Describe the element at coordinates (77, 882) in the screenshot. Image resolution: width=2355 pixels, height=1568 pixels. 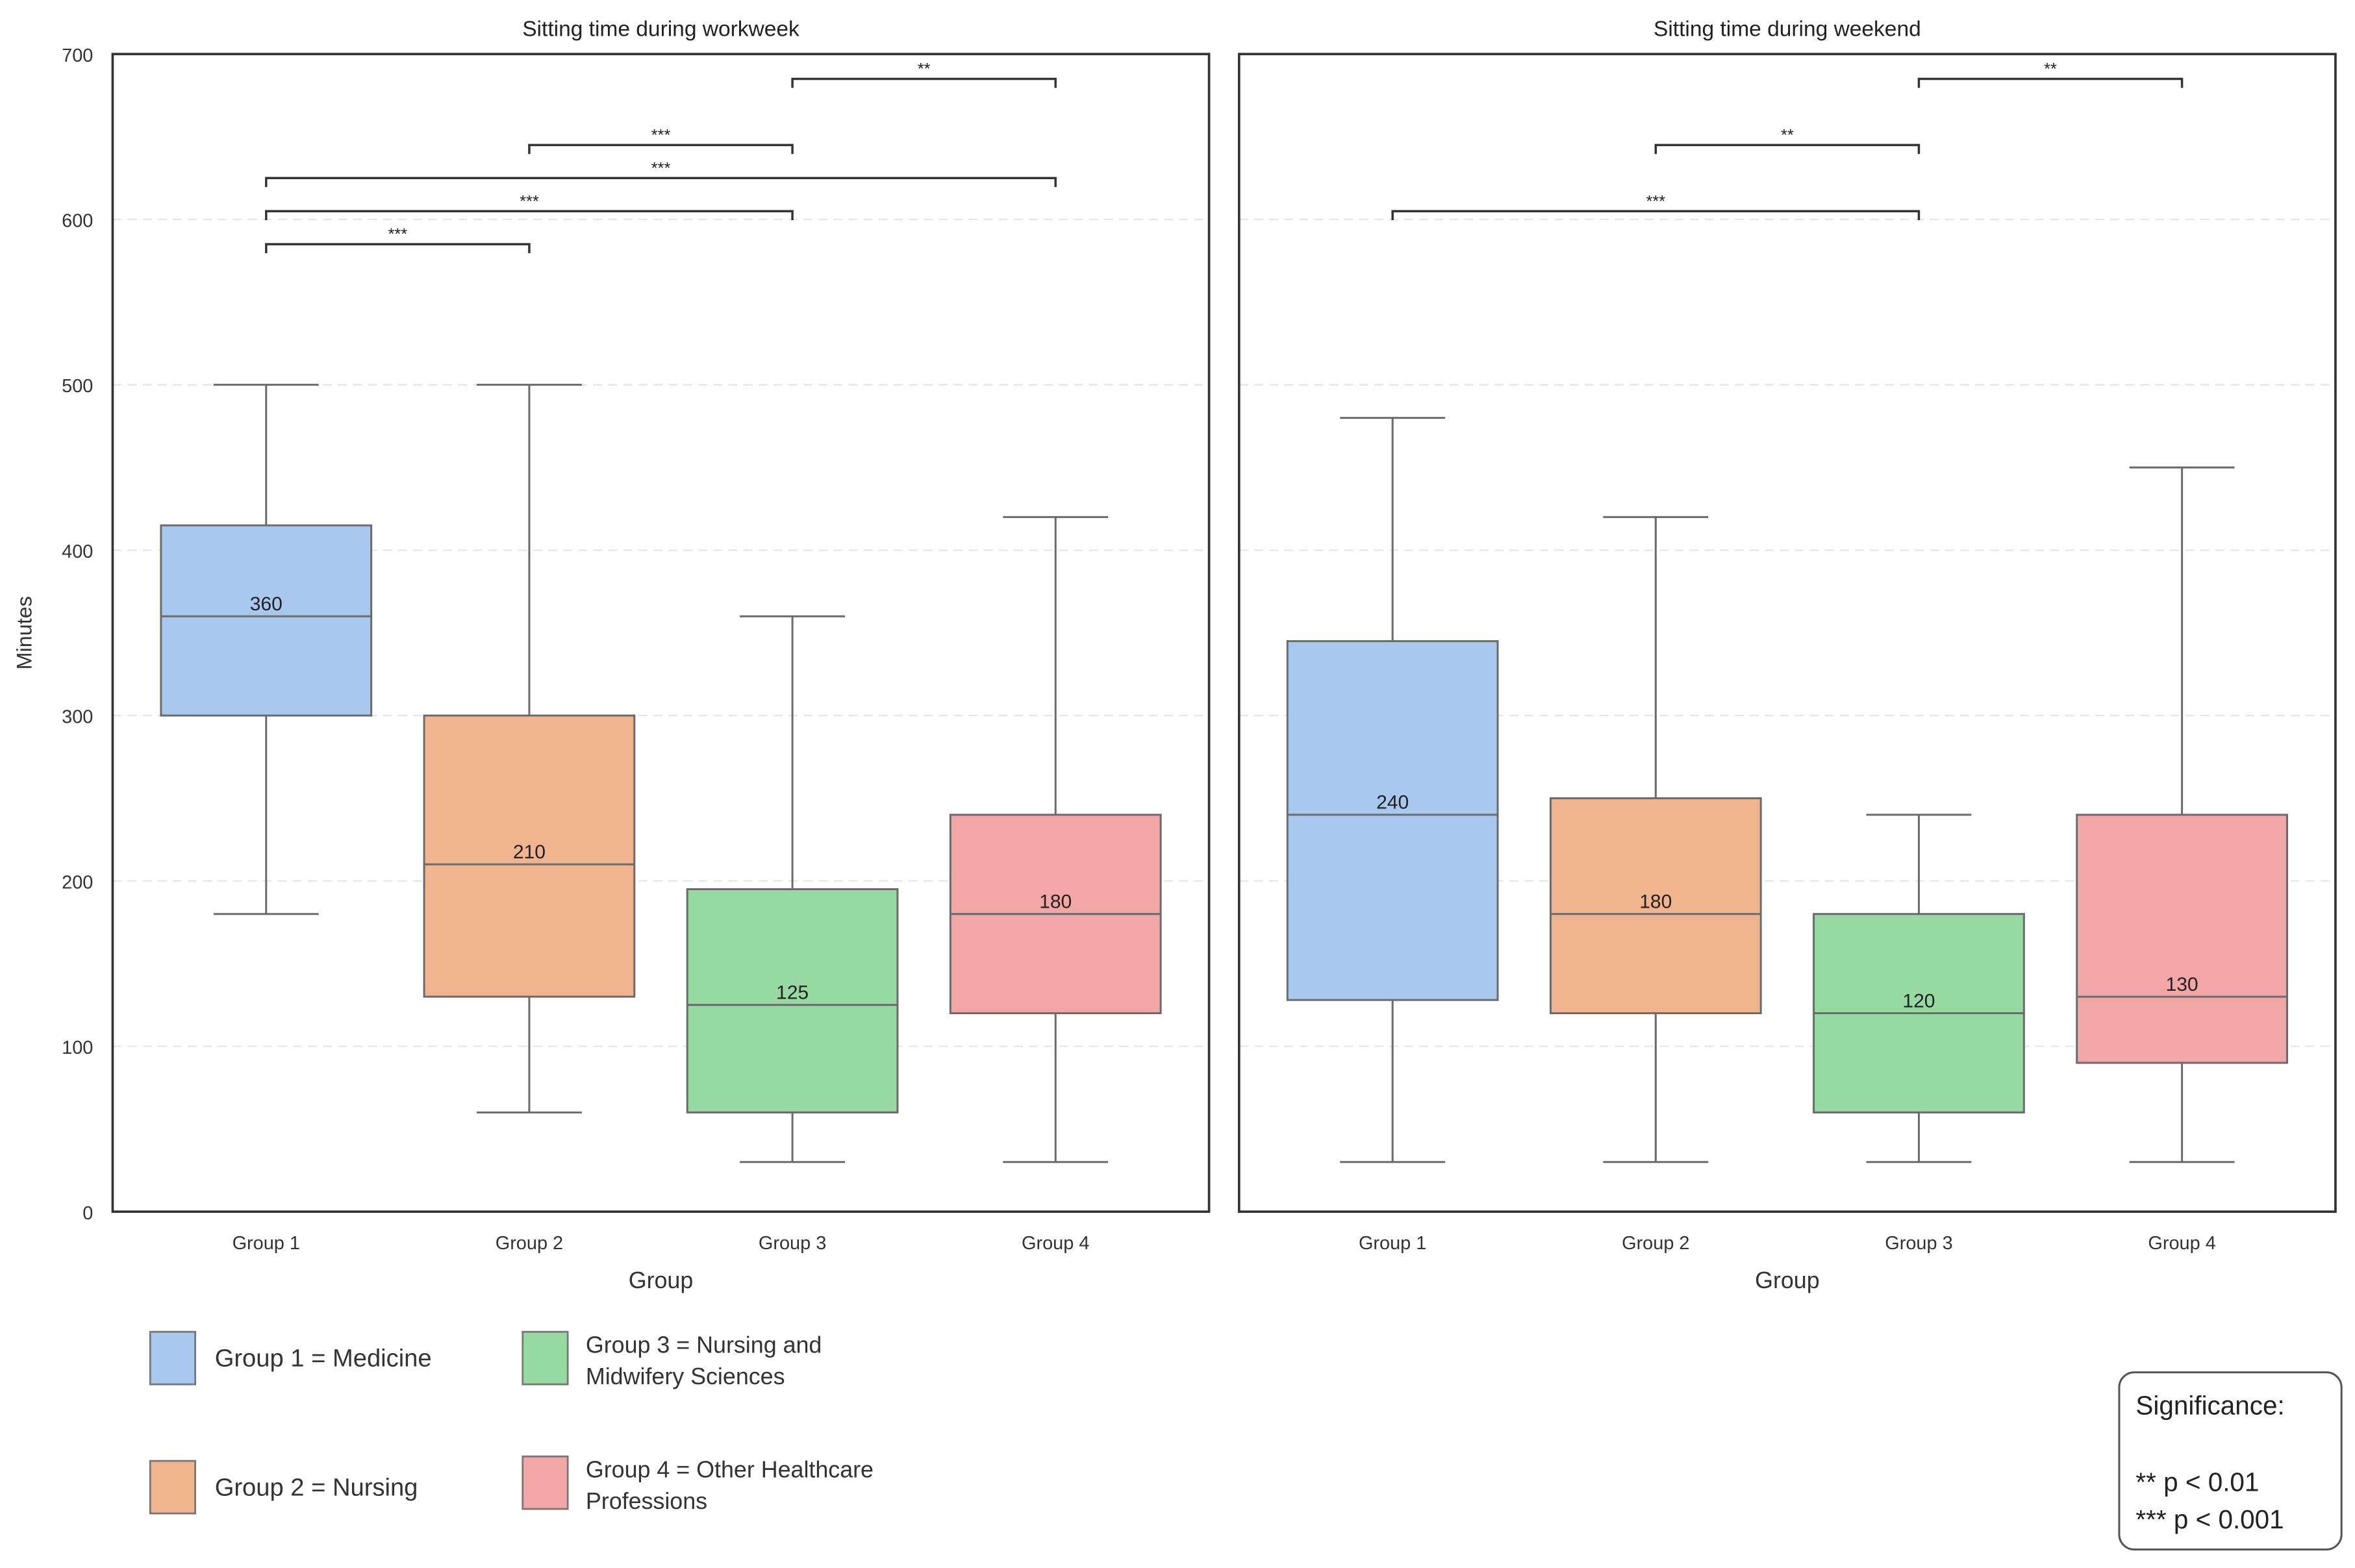
I see `y-tick-label: 200` at that location.